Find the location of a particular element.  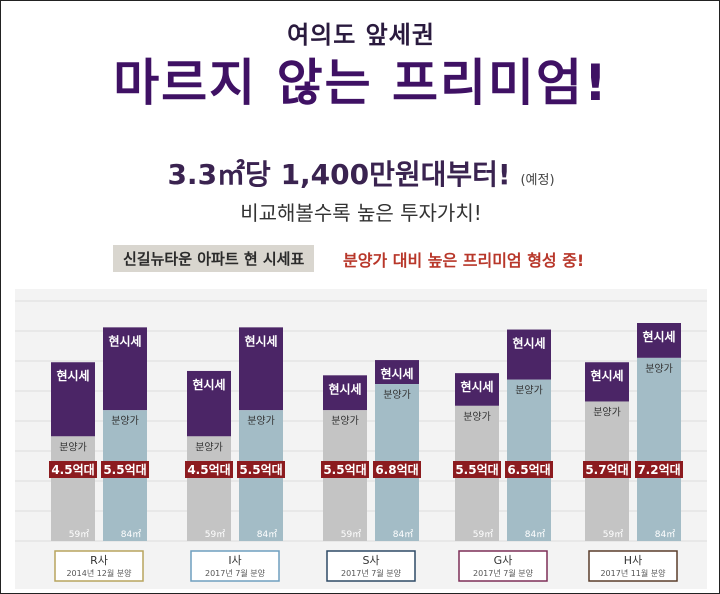

group-date: 2014년 12월 분양 is located at coordinates (99, 573).